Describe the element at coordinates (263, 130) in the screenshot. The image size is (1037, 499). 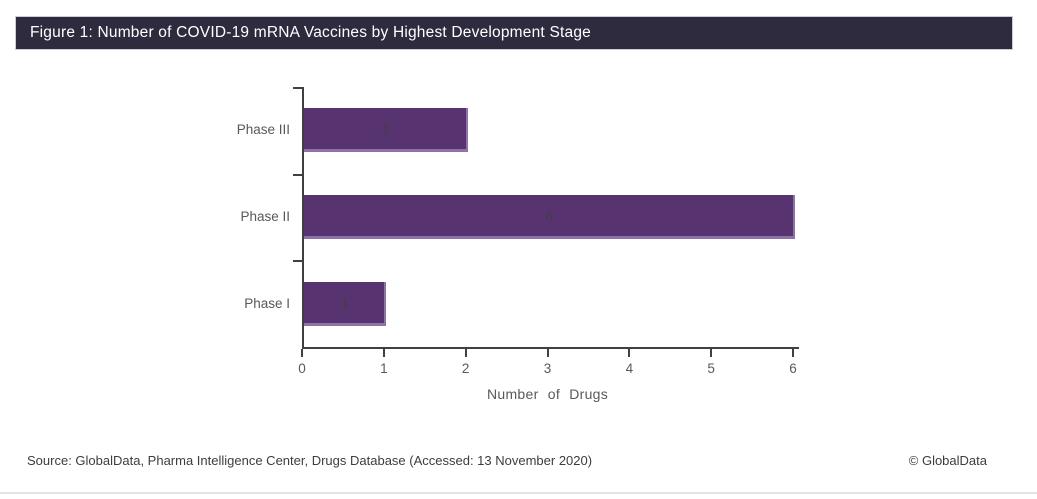
I see `category-label-phase-iii: Phase III` at that location.